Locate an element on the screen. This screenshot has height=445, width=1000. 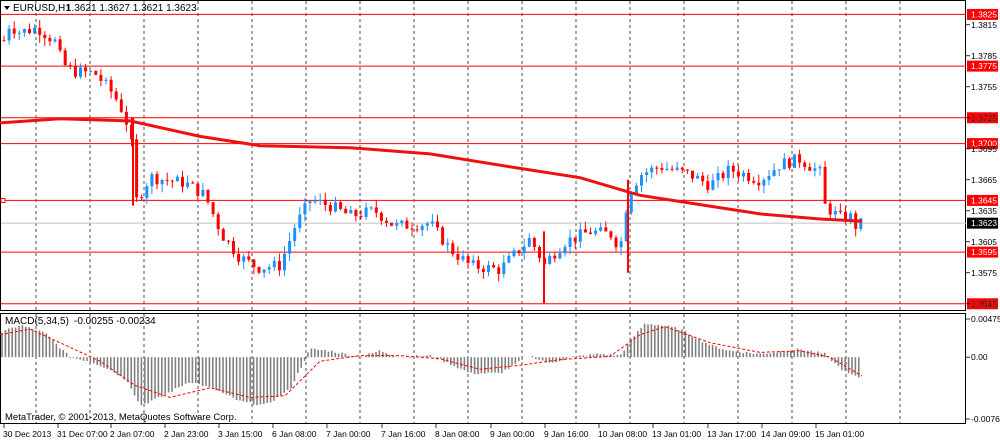
time-tick-label: 13 Jan 17:00 is located at coordinates (731, 434).